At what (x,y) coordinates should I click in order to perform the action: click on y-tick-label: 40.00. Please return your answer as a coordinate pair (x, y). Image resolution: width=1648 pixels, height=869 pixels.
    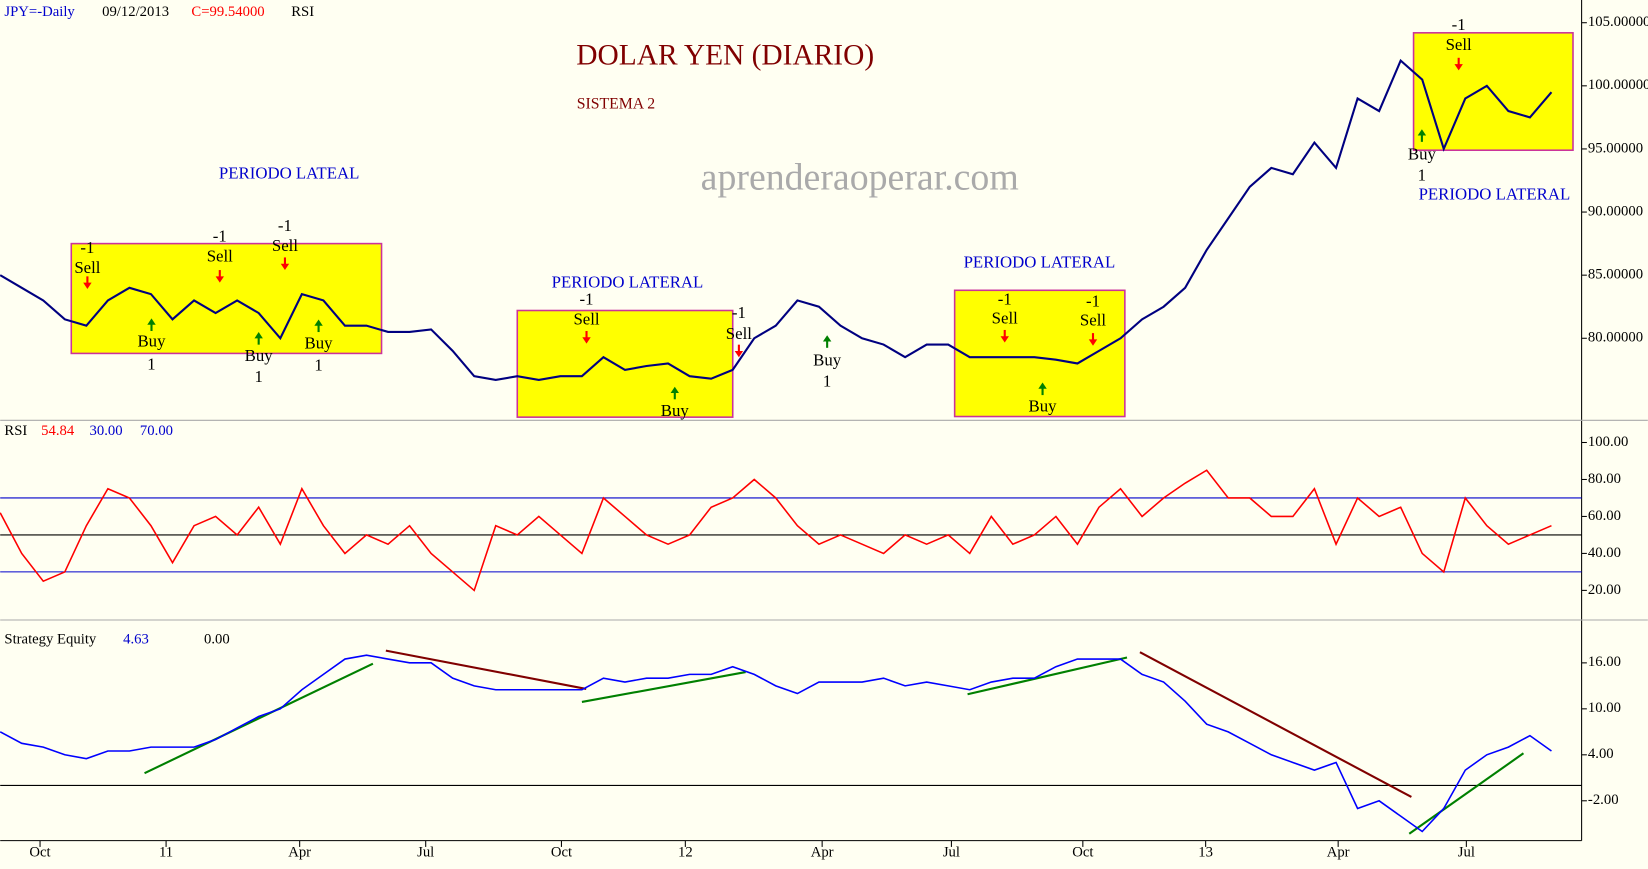
    Looking at the image, I should click on (1604, 553).